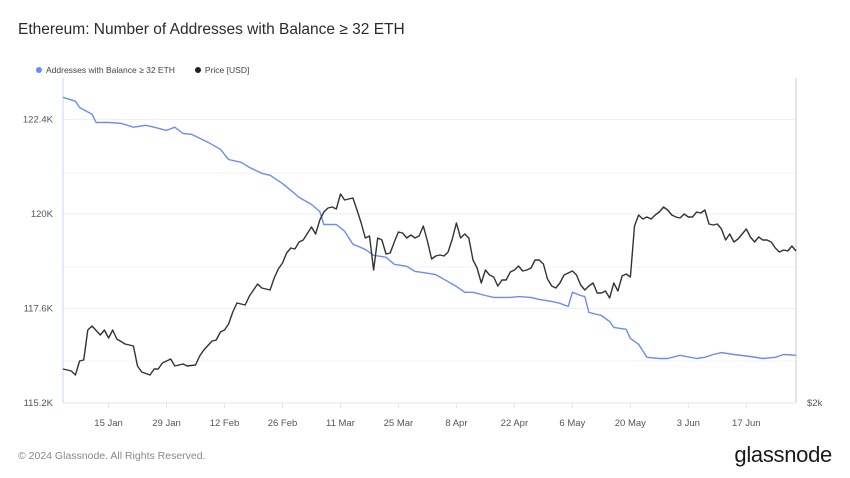  What do you see at coordinates (399, 423) in the screenshot?
I see `x-tick-label: 25 Mar` at bounding box center [399, 423].